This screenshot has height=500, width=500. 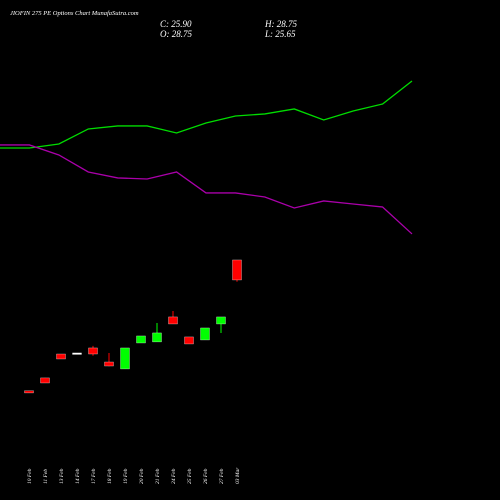 What do you see at coordinates (158, 476) in the screenshot?
I see `x-tick-label: 21 Feb` at bounding box center [158, 476].